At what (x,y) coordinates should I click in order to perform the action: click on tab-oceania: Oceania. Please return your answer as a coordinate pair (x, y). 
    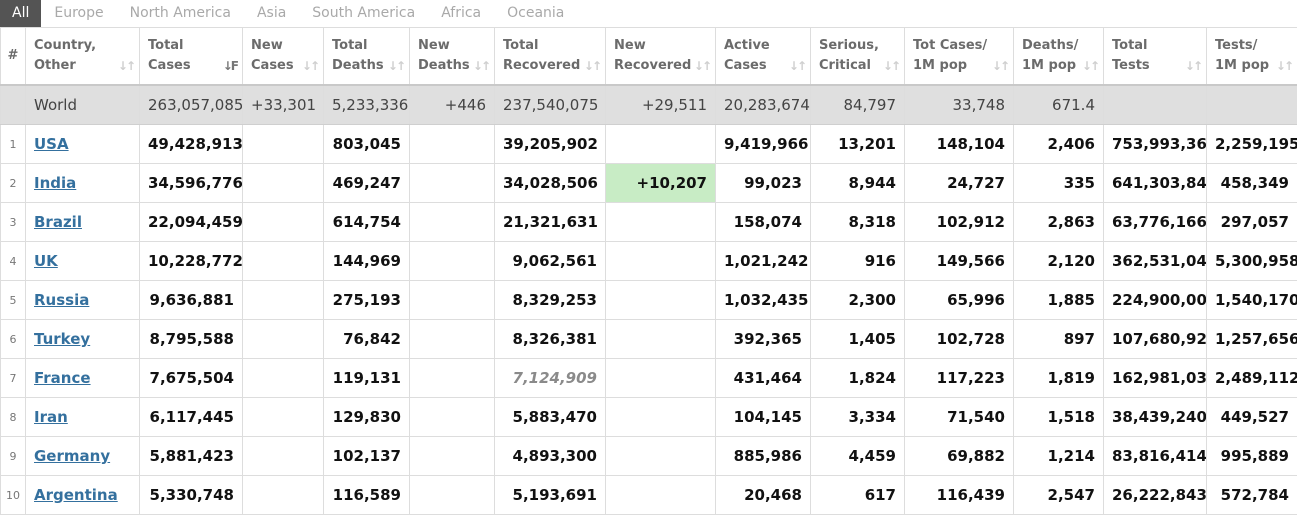
    Looking at the image, I should click on (536, 13).